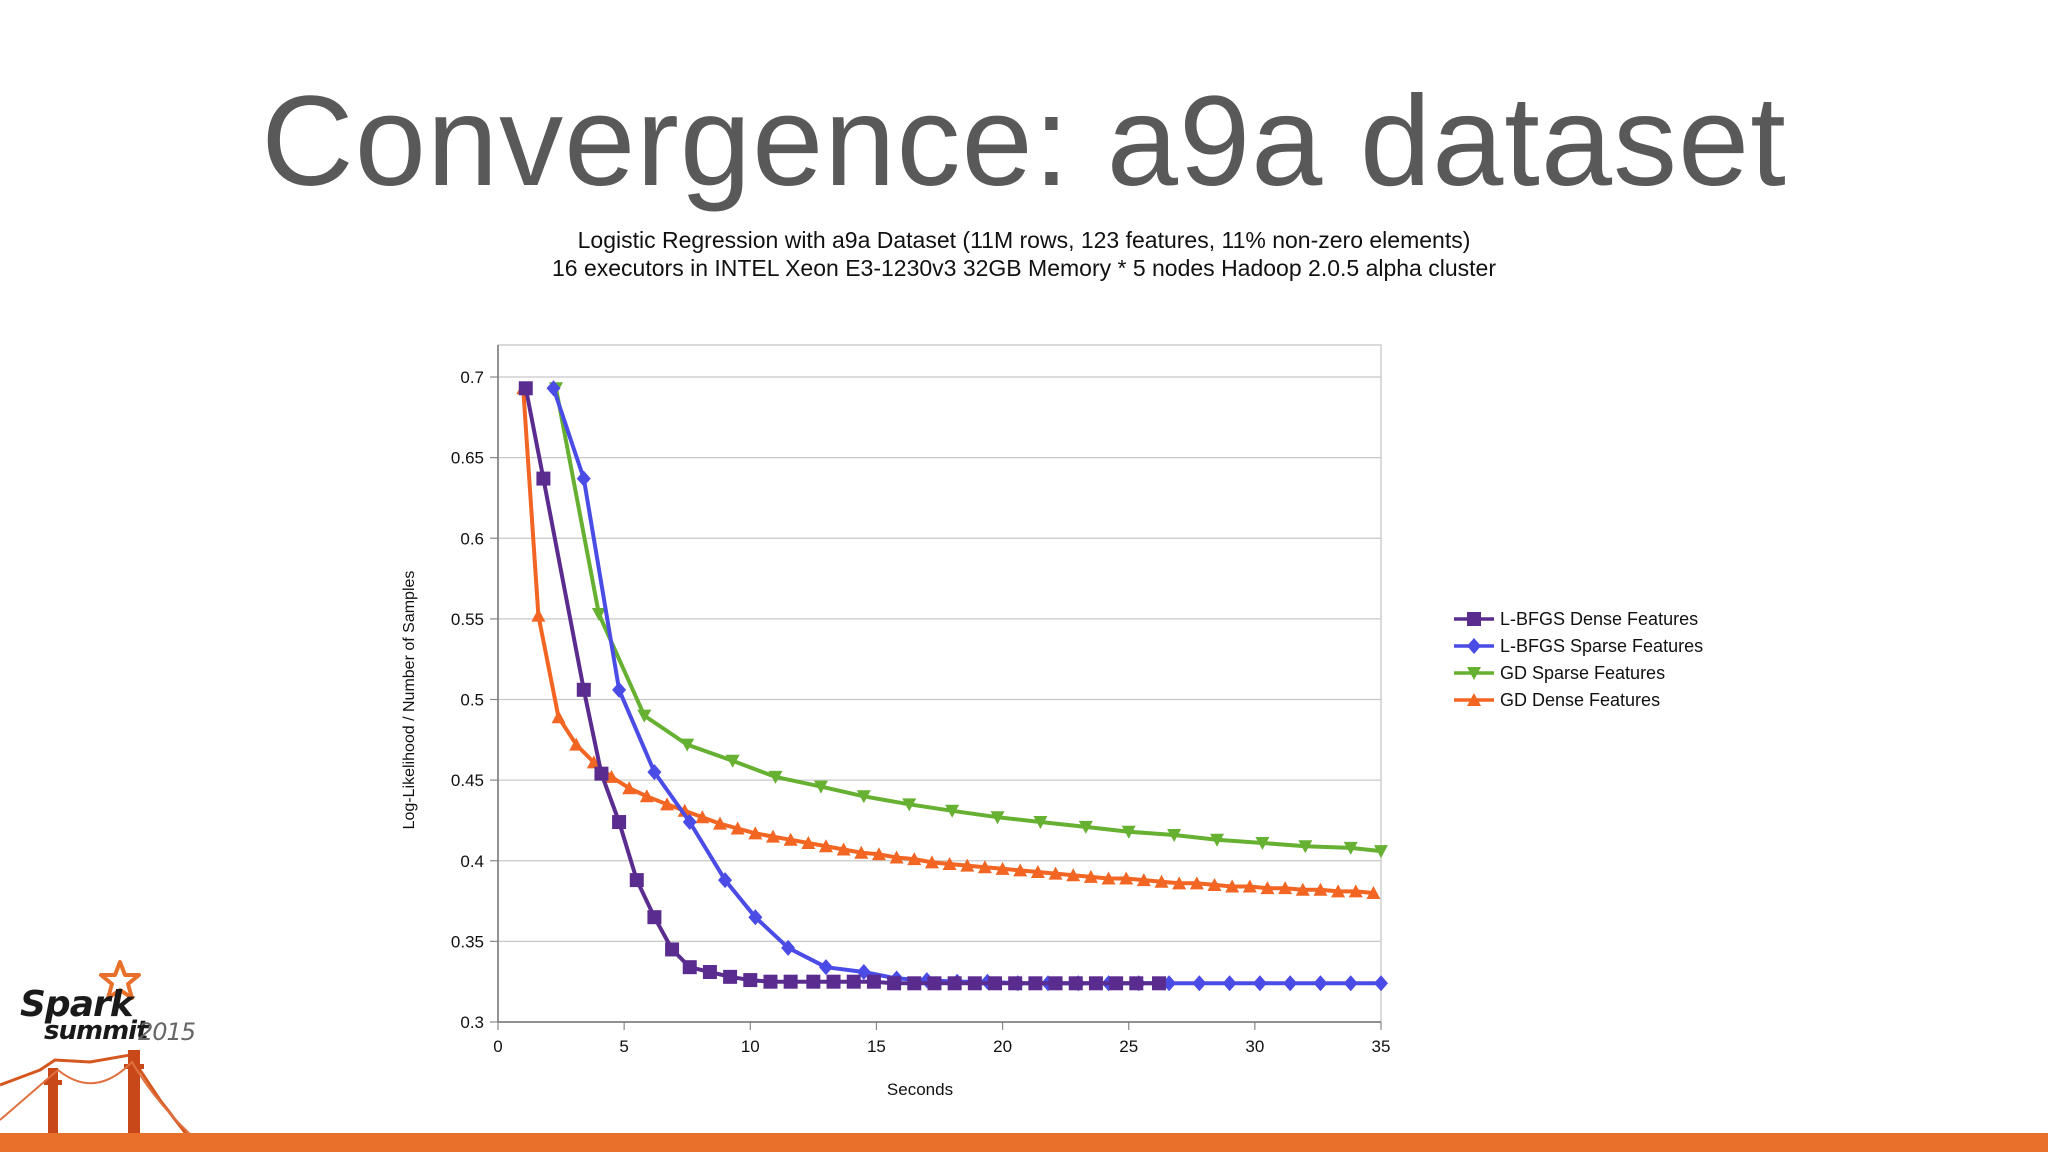  Describe the element at coordinates (1002, 1046) in the screenshot. I see `x-tick-label: 20` at that location.